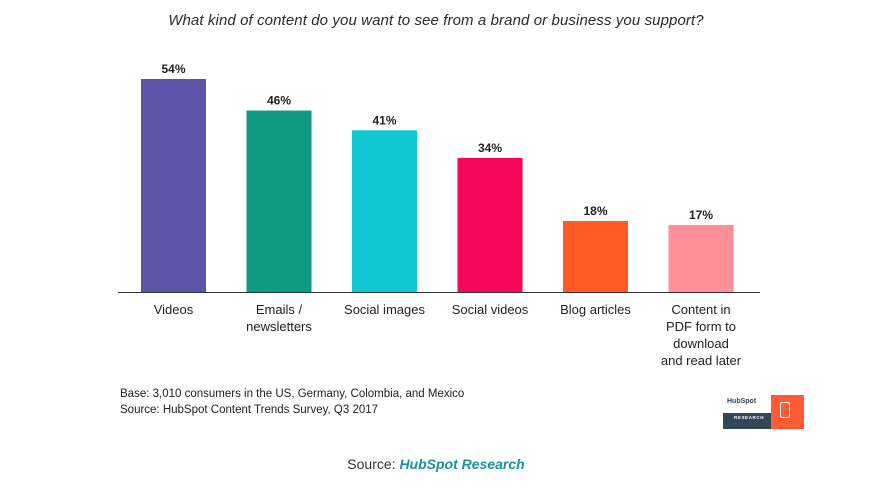 The width and height of the screenshot is (872, 491). I want to click on source-caption: Source: HubSpot Research, so click(436, 464).